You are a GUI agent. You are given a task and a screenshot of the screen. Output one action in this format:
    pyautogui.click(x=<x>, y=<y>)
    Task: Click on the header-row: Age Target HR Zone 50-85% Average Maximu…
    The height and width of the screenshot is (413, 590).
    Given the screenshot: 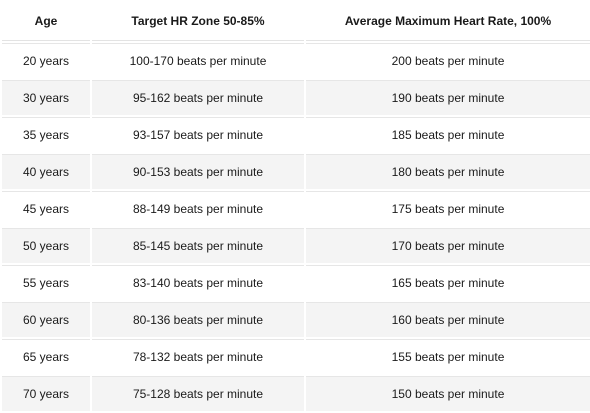 What is the action you would take?
    pyautogui.click(x=296, y=21)
    